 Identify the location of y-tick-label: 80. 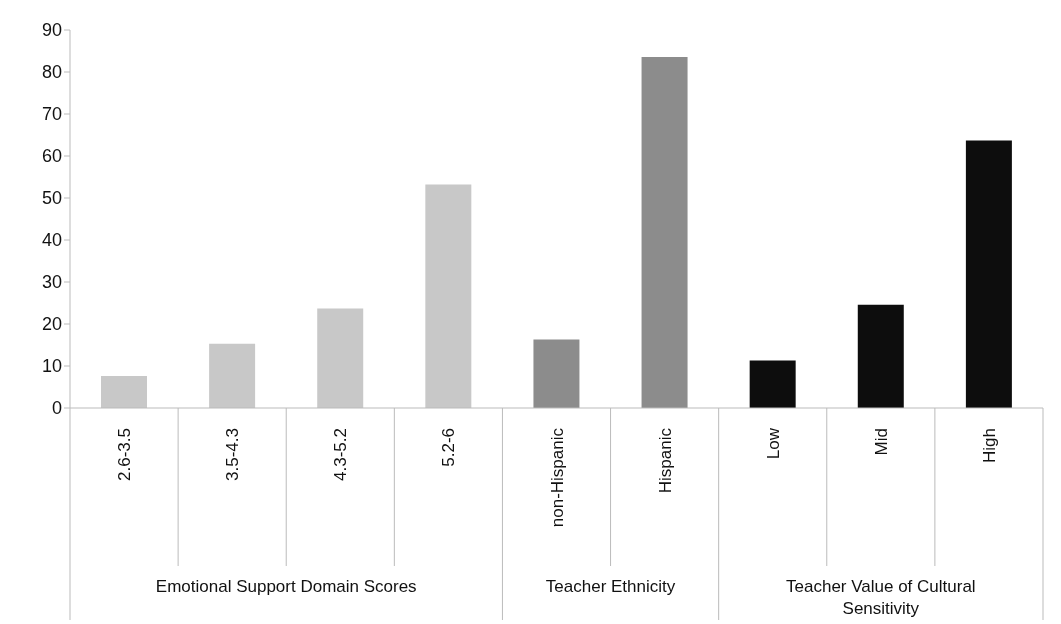
(51, 72).